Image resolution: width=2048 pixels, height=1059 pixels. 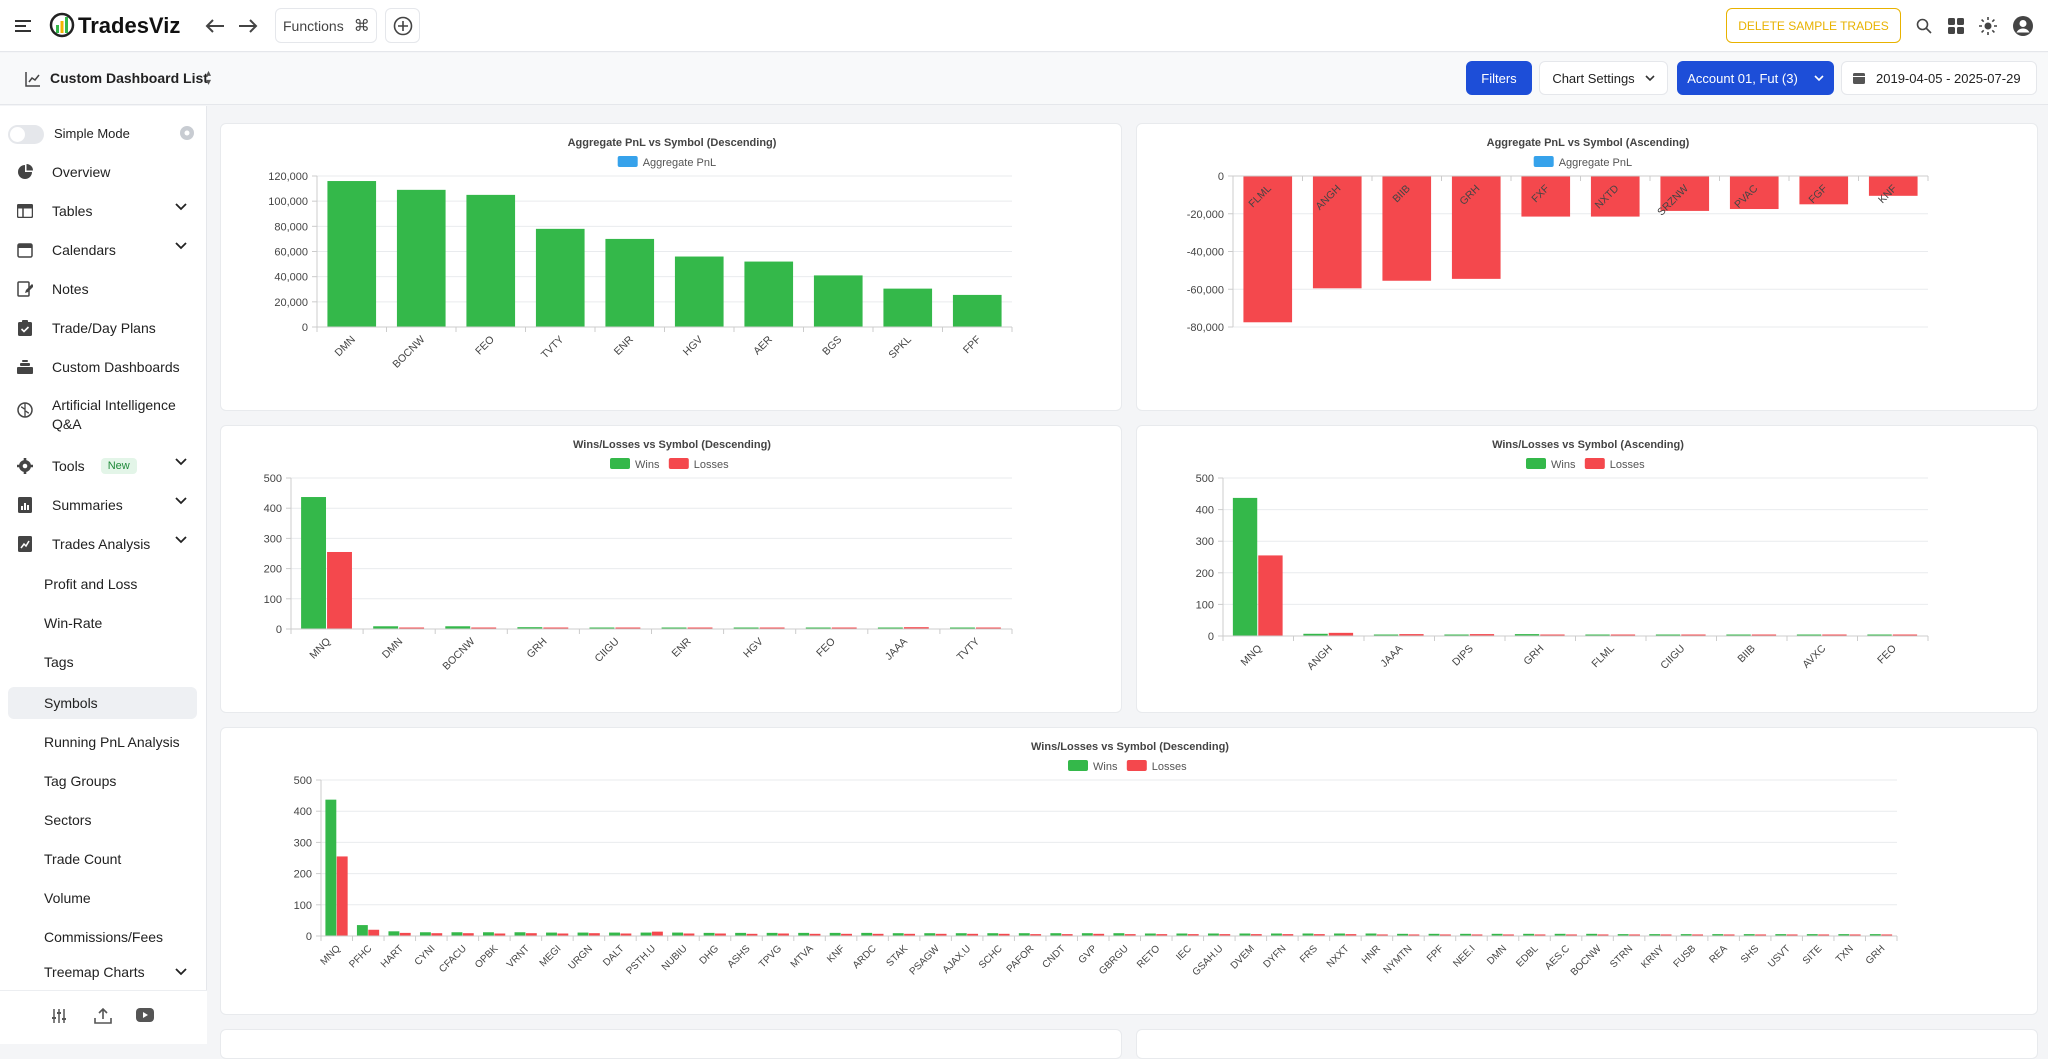 I want to click on filters-button: Filters, so click(x=1499, y=78).